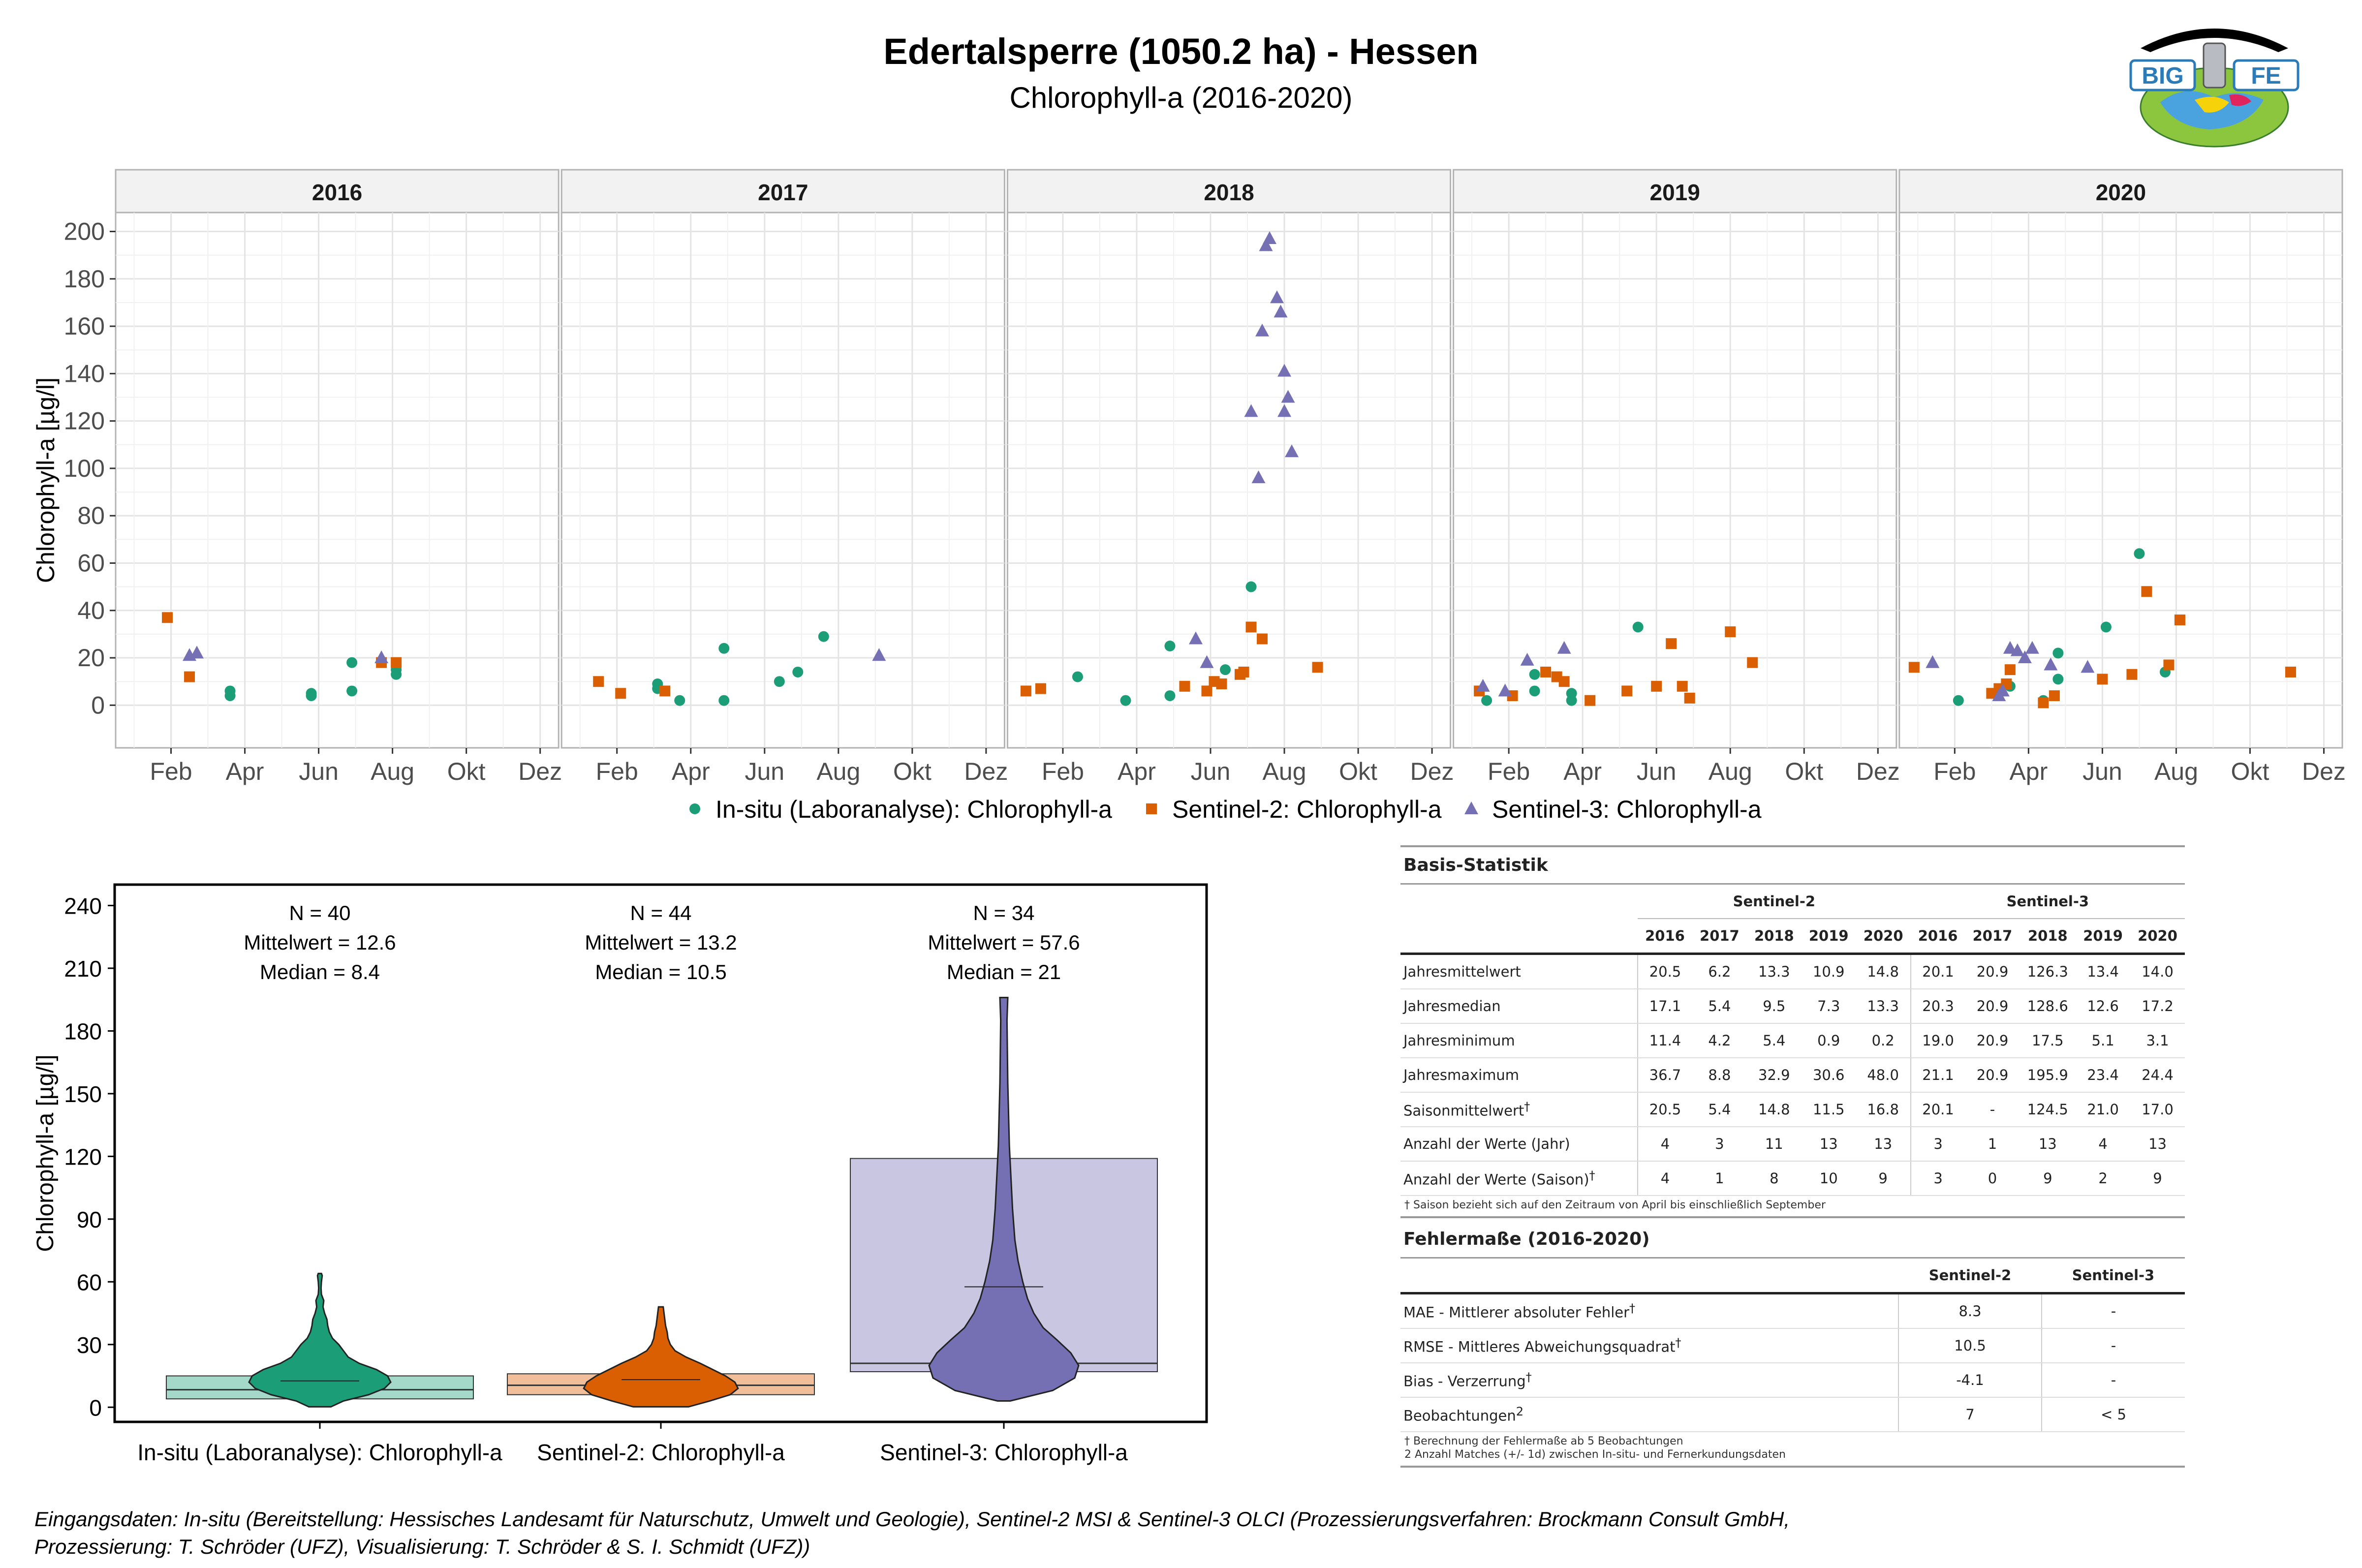 Image resolution: width=2362 pixels, height=1568 pixels. I want to click on logo-arc, so click(2214, 41).